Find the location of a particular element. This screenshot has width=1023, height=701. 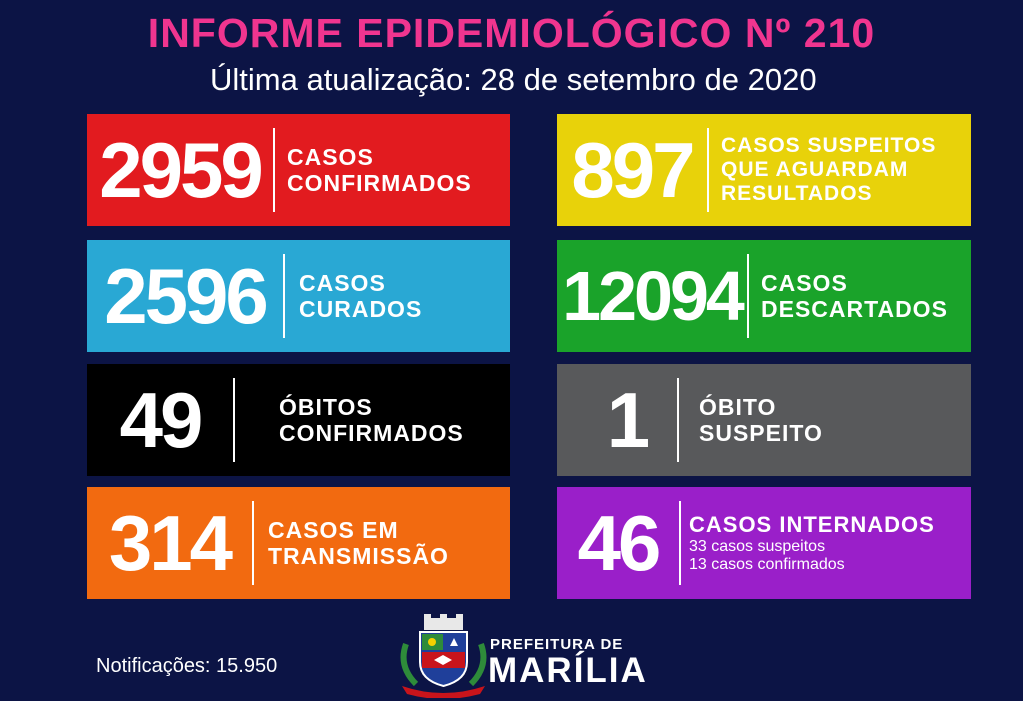

card-label: CASOS SUSPEITOS QUE AGUARDAM RESULTADOS is located at coordinates (822, 170).